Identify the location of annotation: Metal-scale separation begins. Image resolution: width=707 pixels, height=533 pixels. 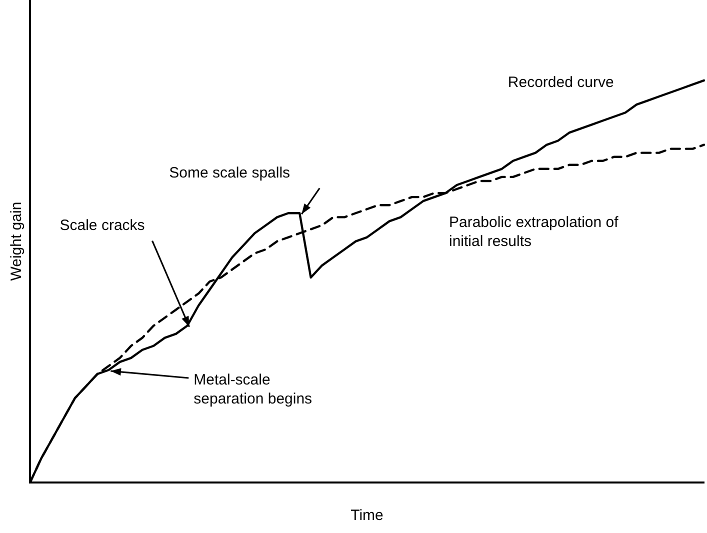
(253, 390).